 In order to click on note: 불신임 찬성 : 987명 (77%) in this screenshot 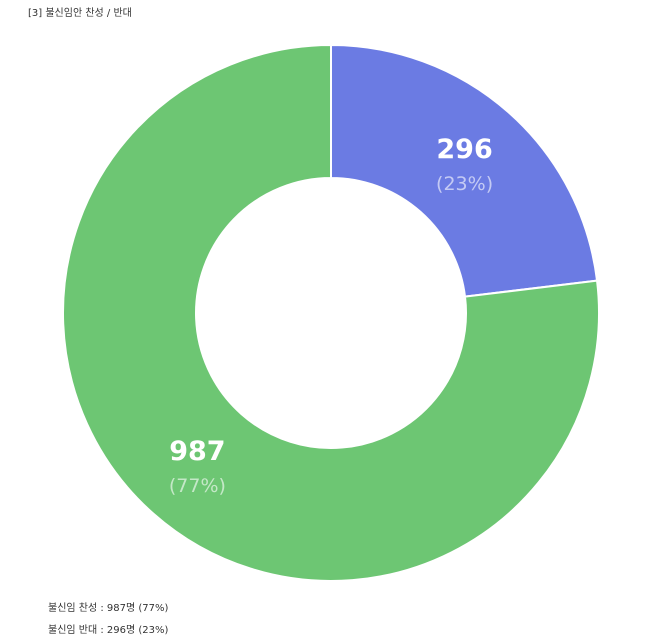, I will do `click(108, 607)`.